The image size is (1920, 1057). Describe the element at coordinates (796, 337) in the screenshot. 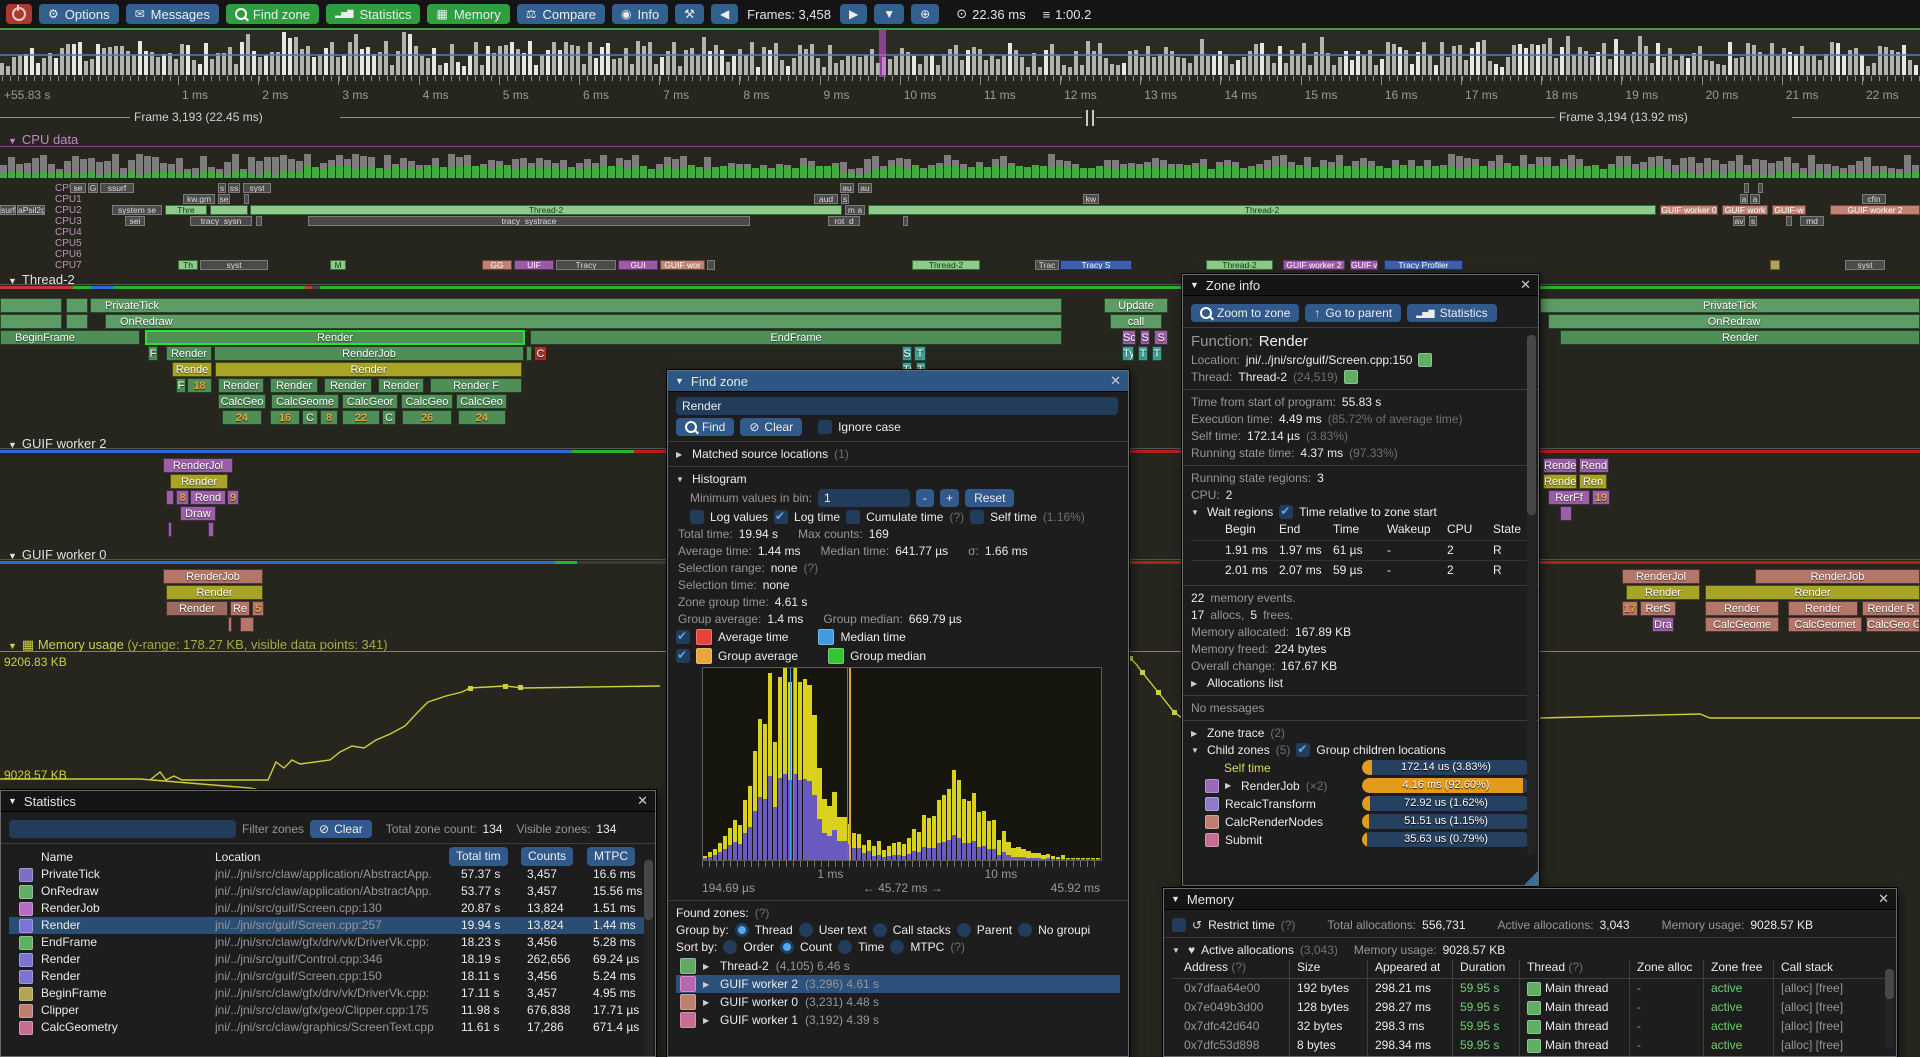

I see `timeline-zone: EndFrame` at that location.